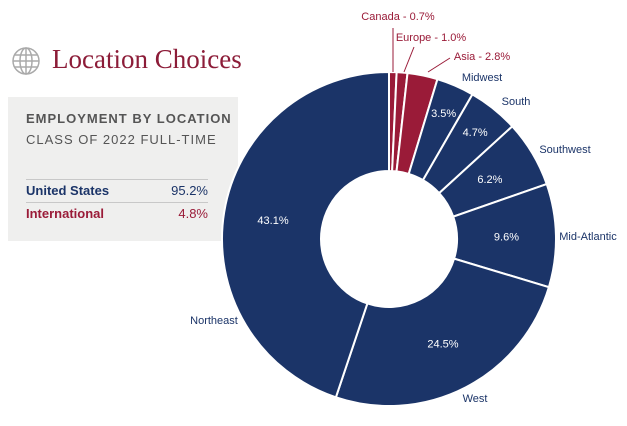 Image resolution: width=627 pixels, height=426 pixels. What do you see at coordinates (398, 17) in the screenshot?
I see `category-label: Canada - 0.7%` at bounding box center [398, 17].